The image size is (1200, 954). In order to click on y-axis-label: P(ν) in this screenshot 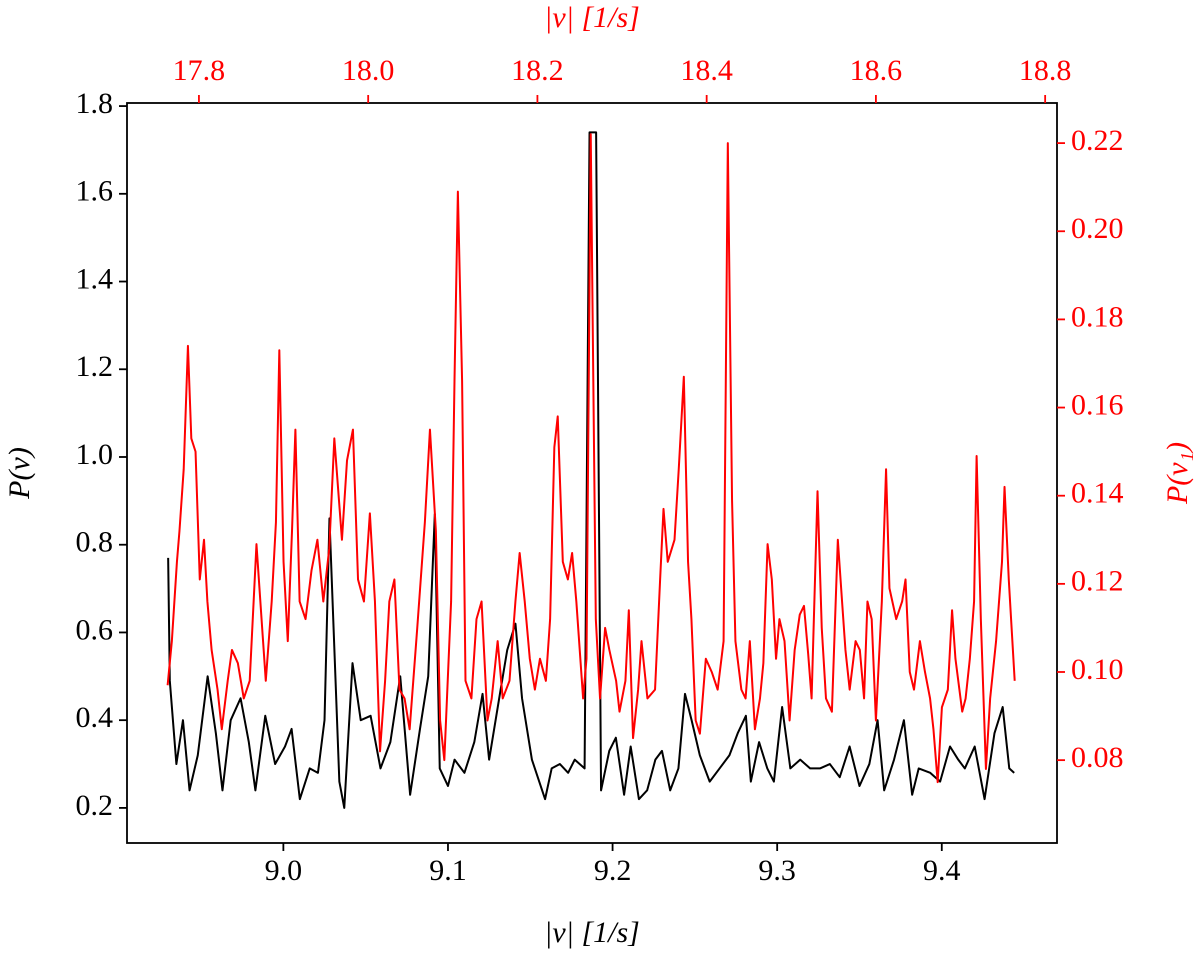, I will do `click(19, 473)`.